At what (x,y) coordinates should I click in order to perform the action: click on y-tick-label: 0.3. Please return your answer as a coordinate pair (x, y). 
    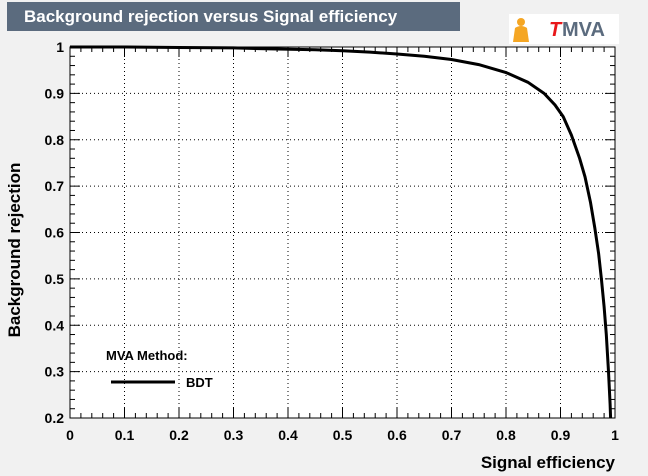
    Looking at the image, I should click on (55, 372).